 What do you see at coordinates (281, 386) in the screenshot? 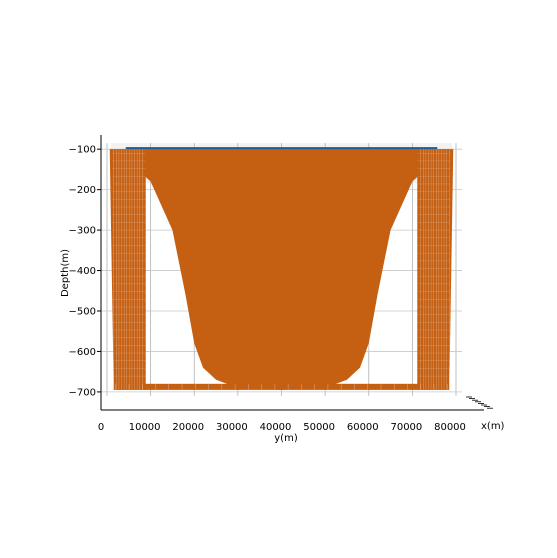
I see `orange-floor` at bounding box center [281, 386].